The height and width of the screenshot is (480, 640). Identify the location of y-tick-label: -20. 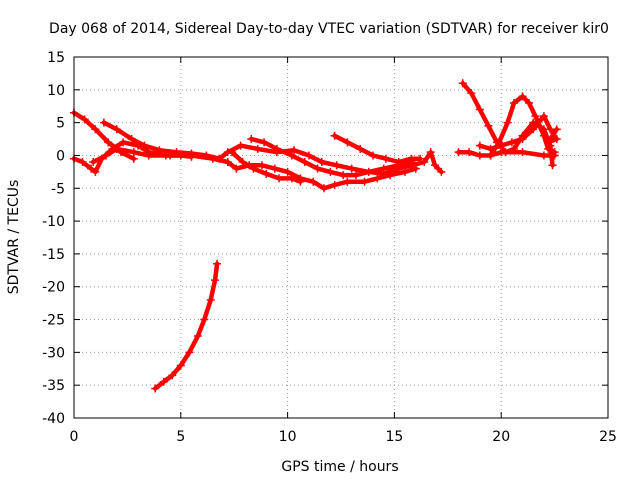
(53, 288).